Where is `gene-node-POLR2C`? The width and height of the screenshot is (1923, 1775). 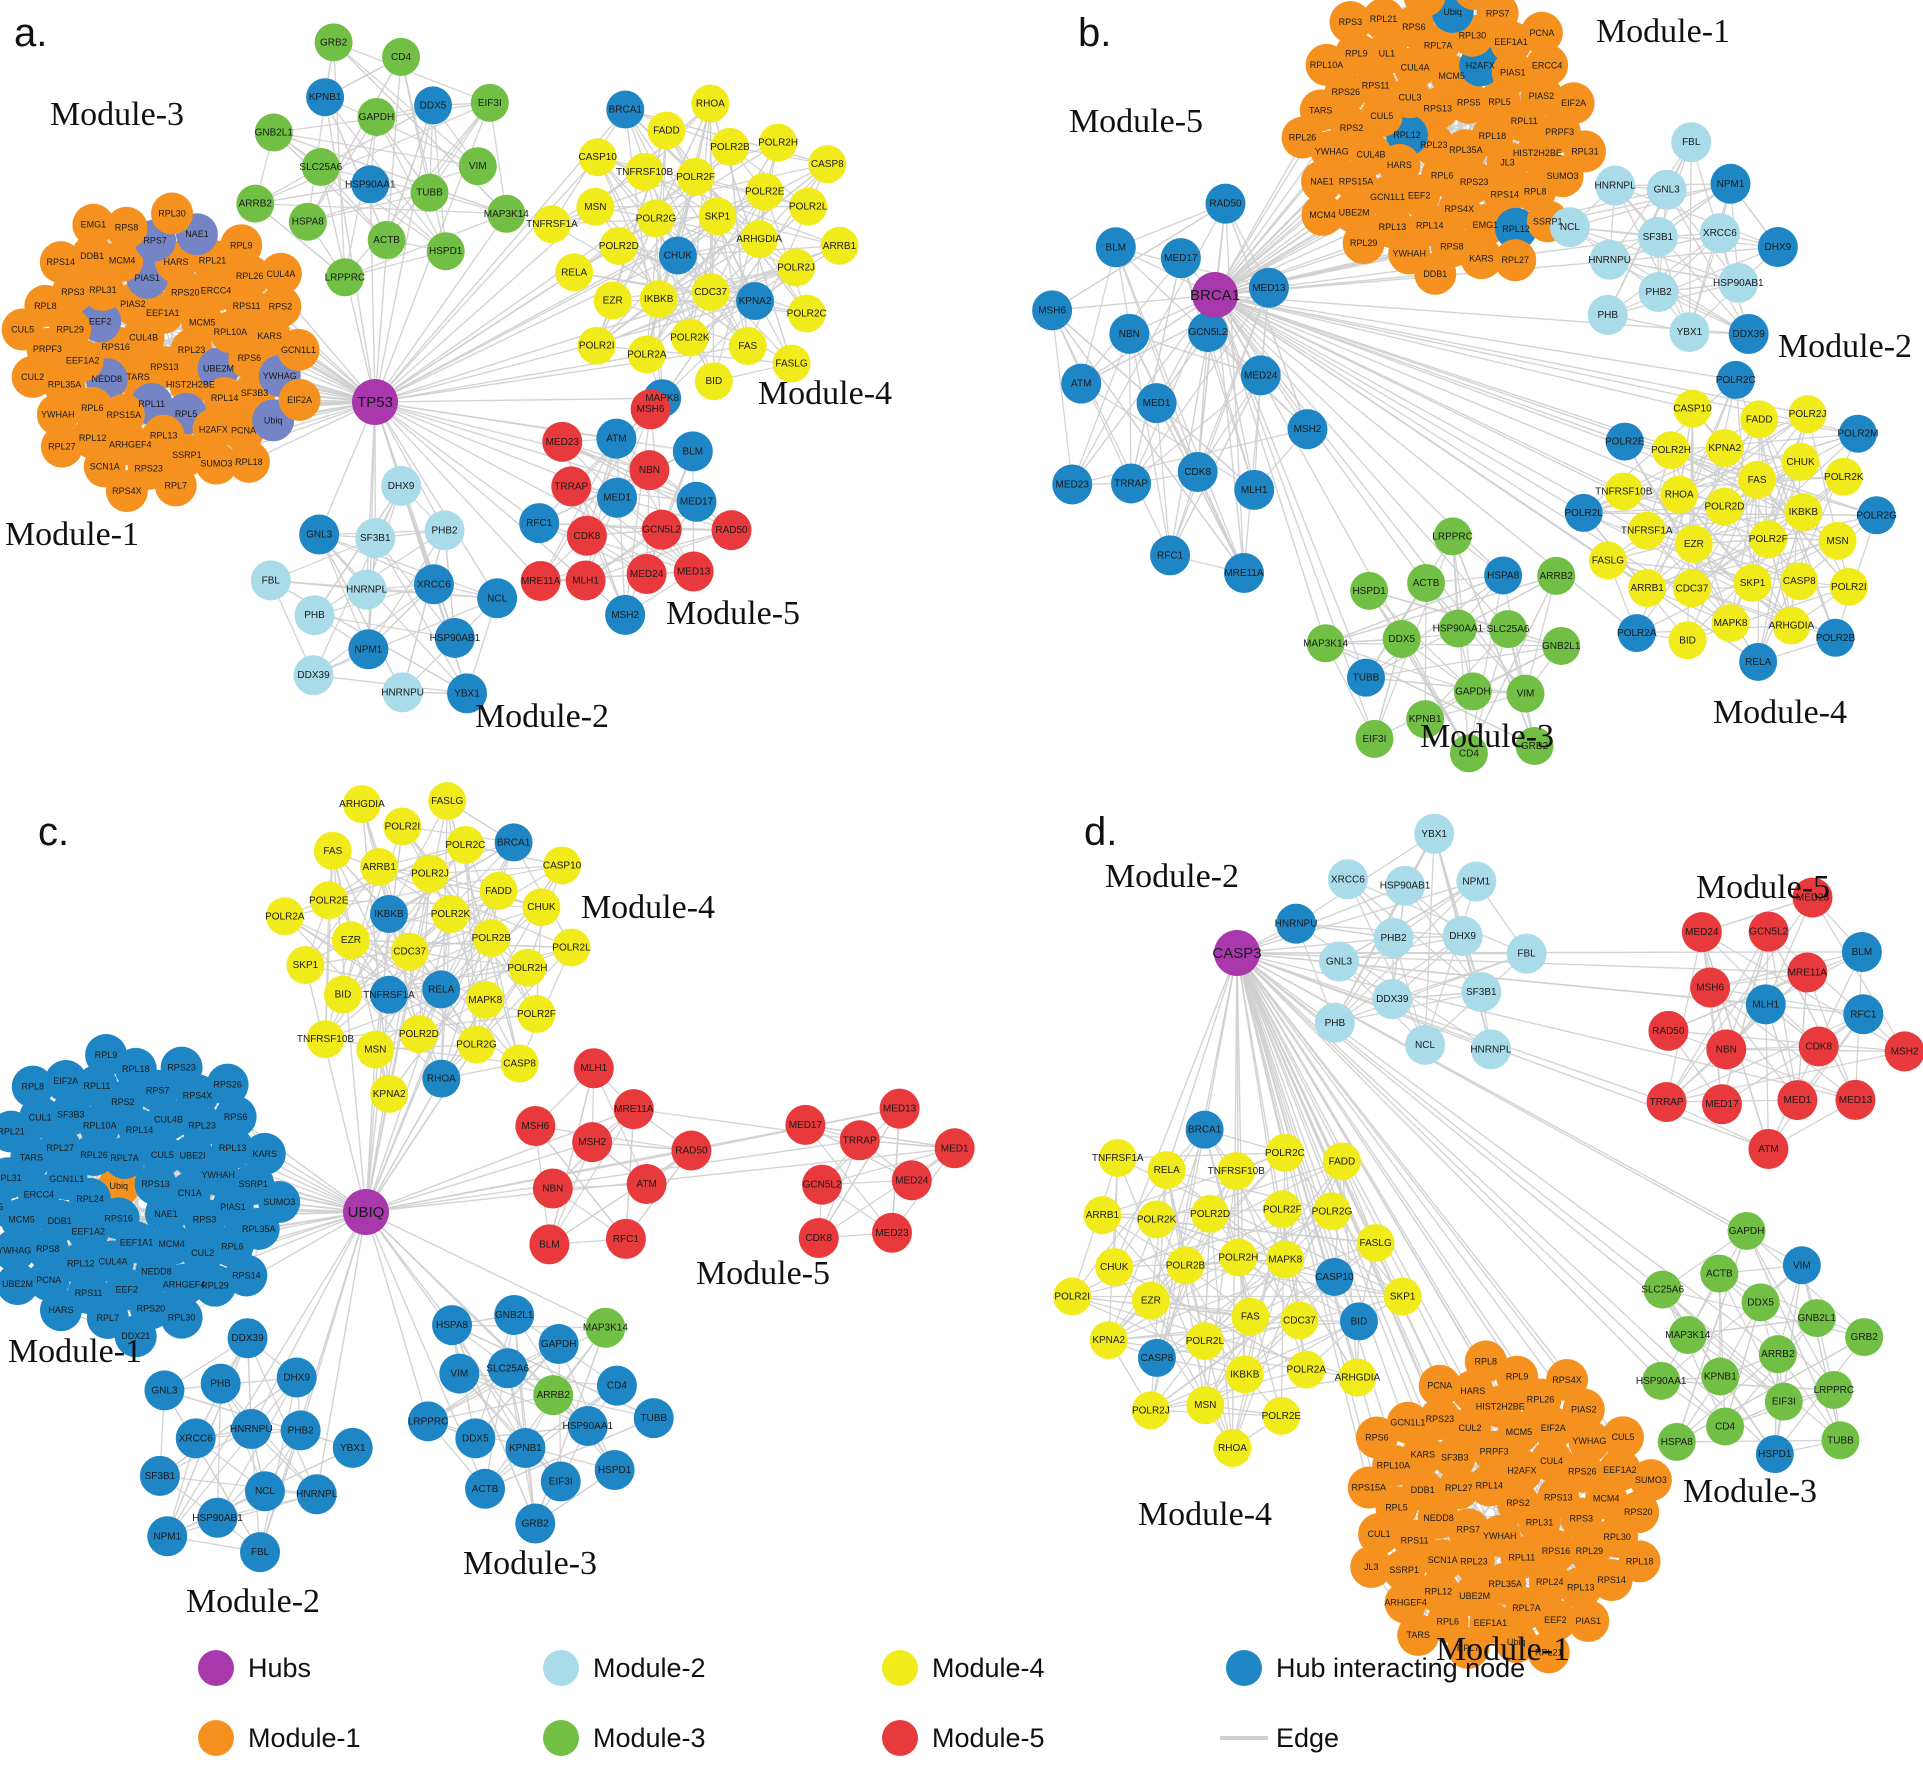 gene-node-POLR2C is located at coordinates (465, 844).